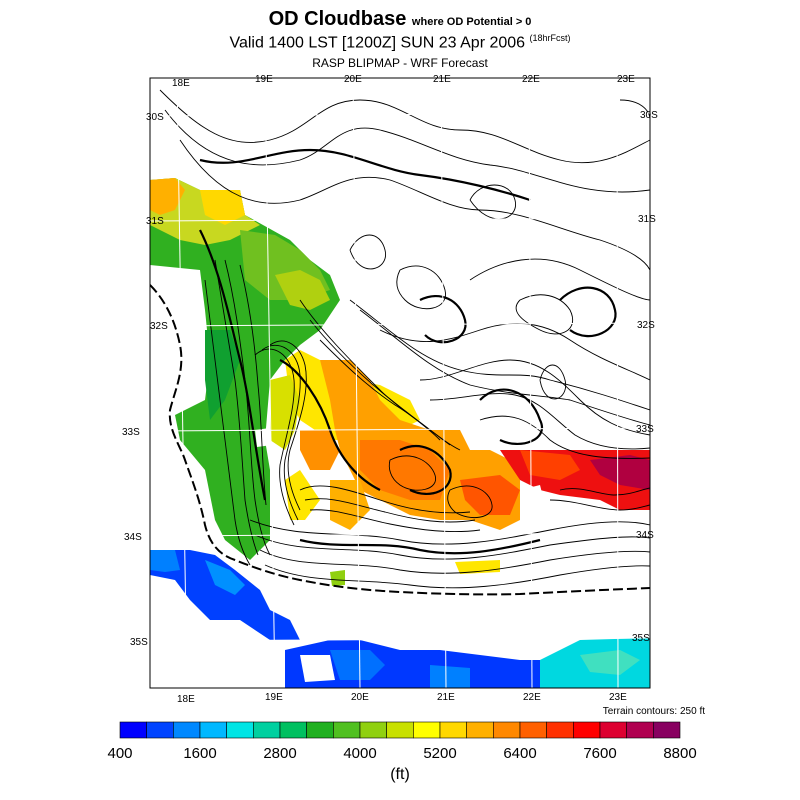 The image size is (800, 800). I want to click on lon-label-top-23e: 23E, so click(626, 79).